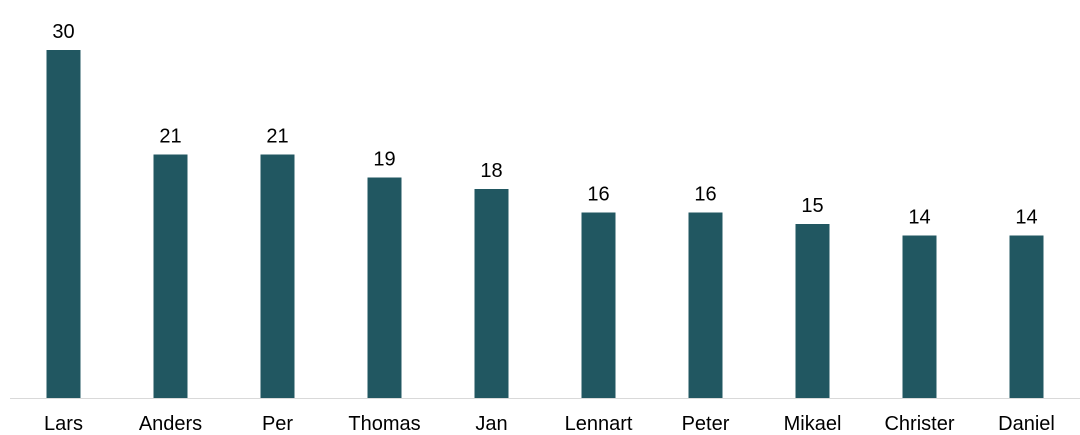 The height and width of the screenshot is (435, 1080). What do you see at coordinates (277, 424) in the screenshot?
I see `category-label-per: Per` at bounding box center [277, 424].